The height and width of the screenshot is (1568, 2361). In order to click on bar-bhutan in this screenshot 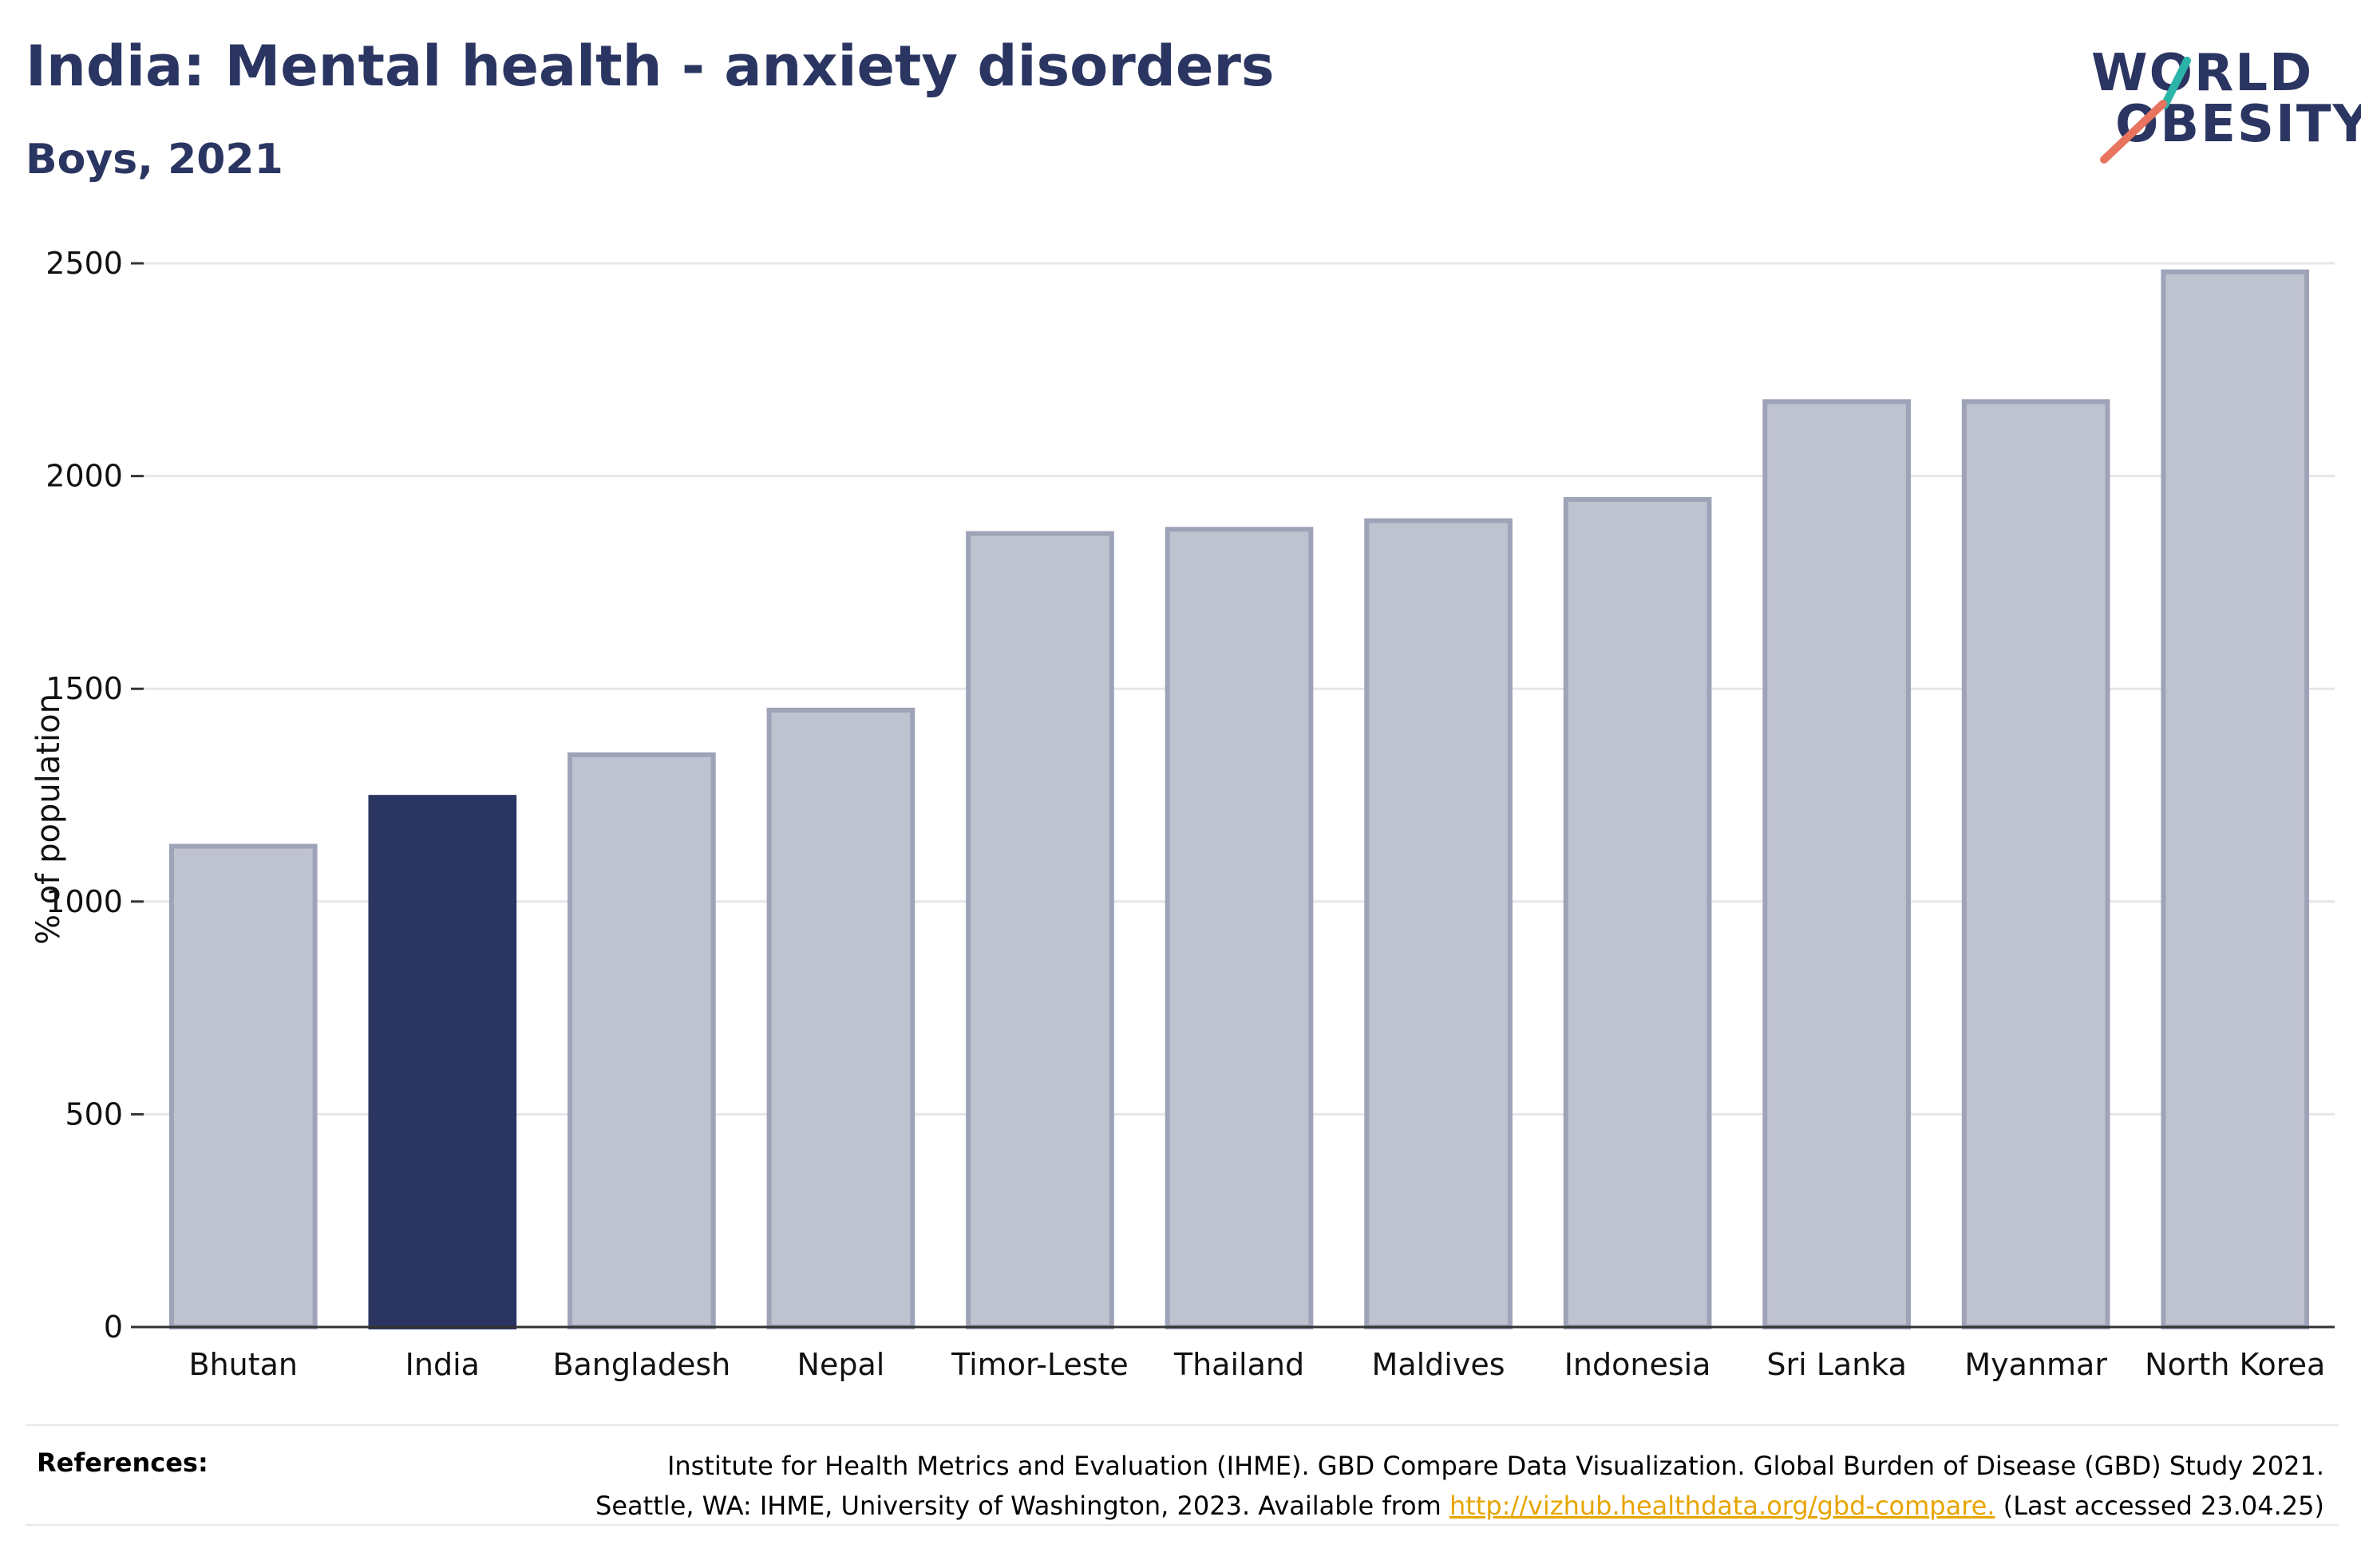, I will do `click(243, 1086)`.